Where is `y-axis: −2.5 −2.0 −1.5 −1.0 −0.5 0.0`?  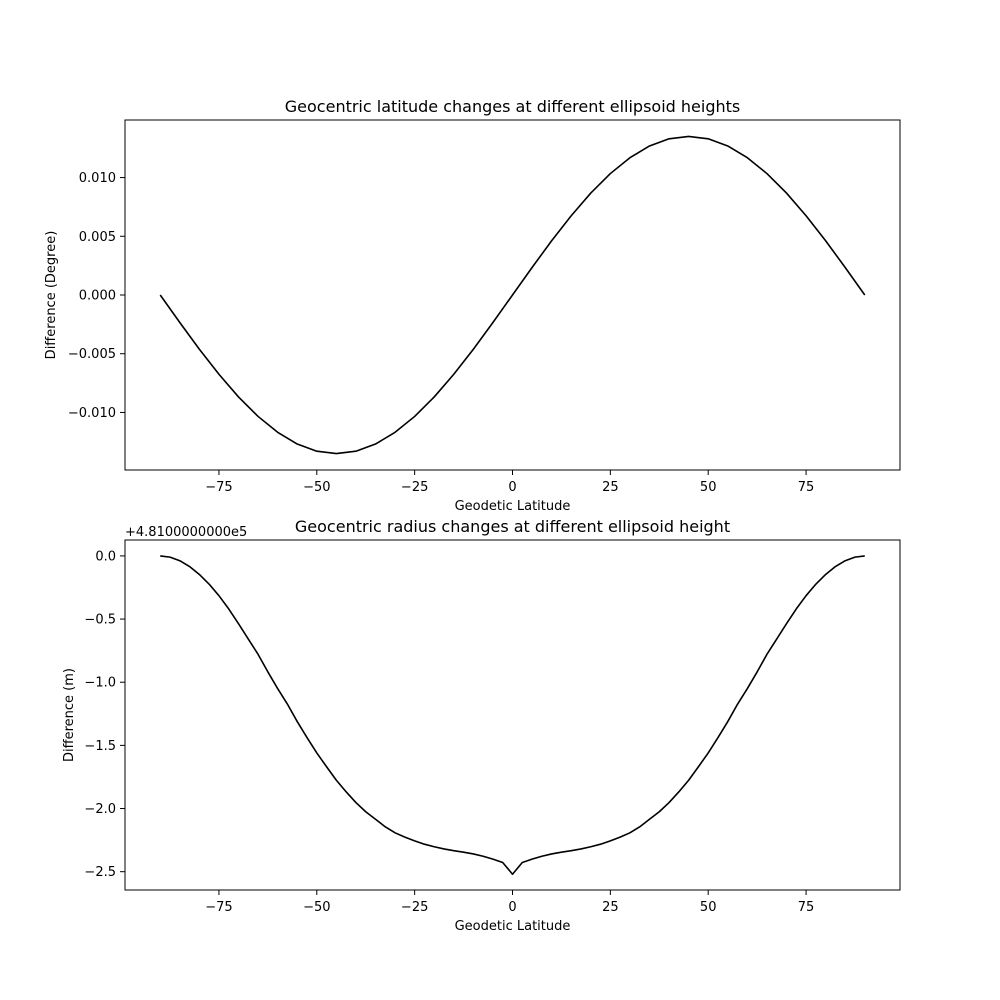
y-axis: −2.5 −2.0 −1.5 −1.0 −0.5 0.0 is located at coordinates (104, 714).